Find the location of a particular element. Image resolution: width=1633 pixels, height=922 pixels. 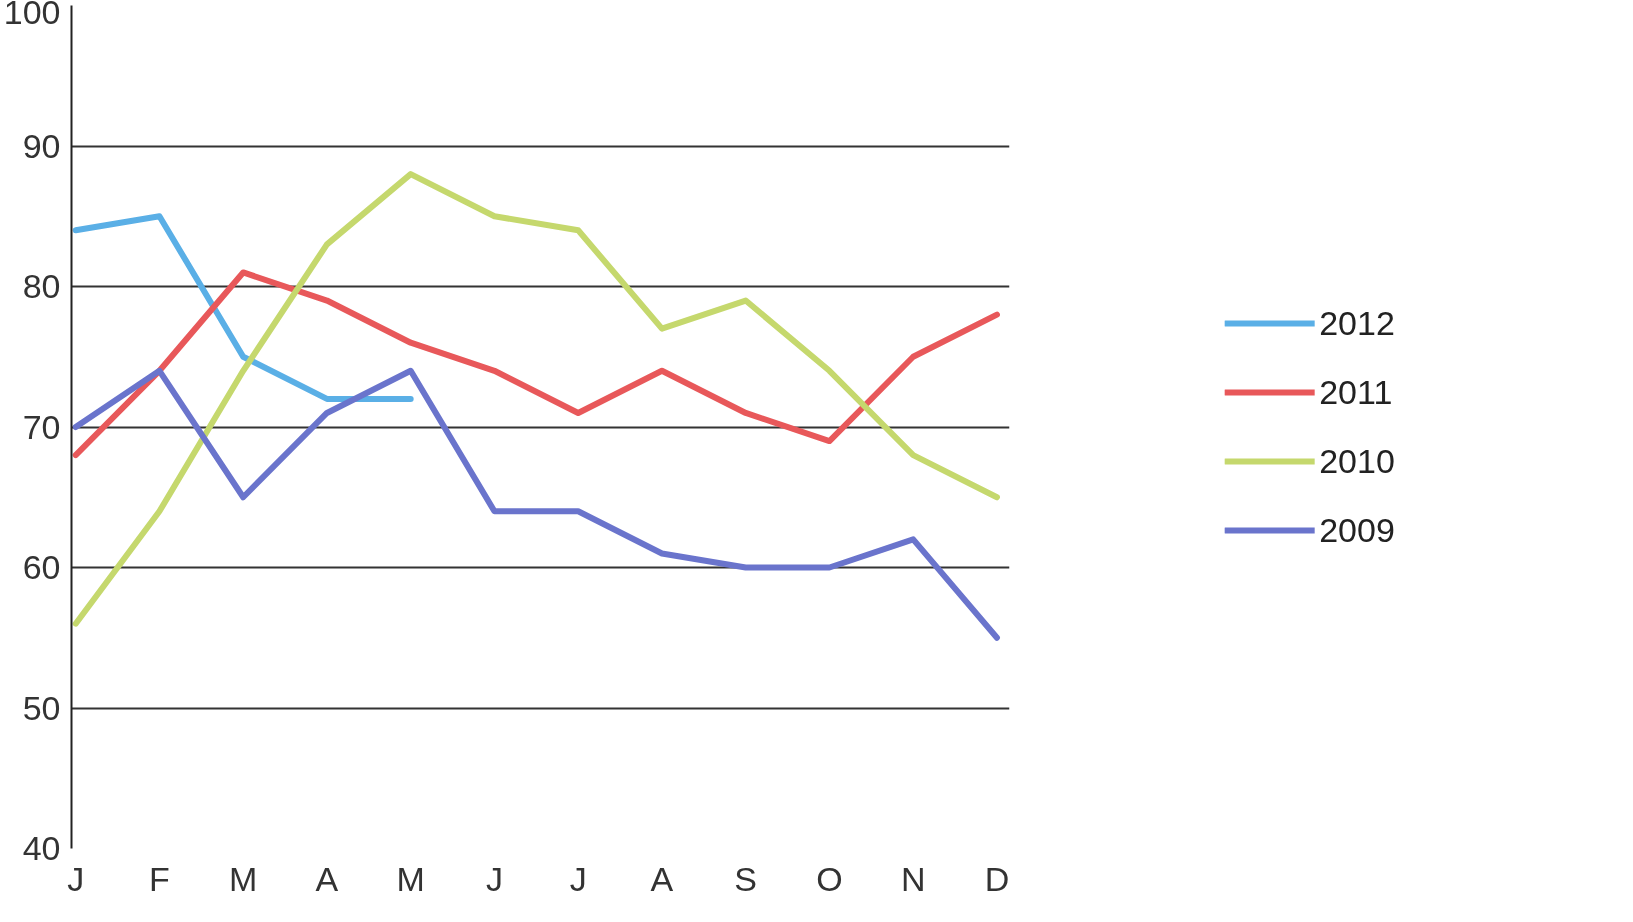

x-tick-label: N is located at coordinates (913, 878).